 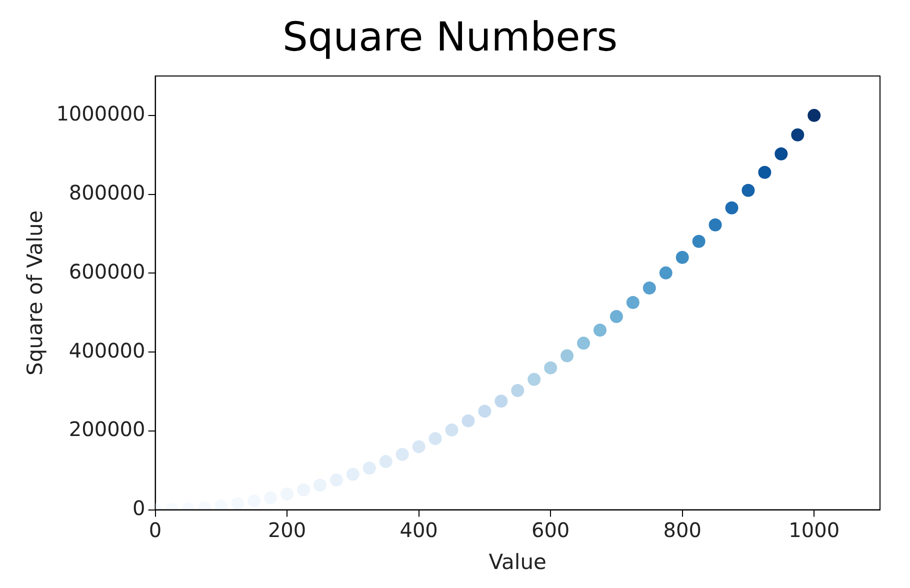 I want to click on y-tick-label: 0, so click(x=139, y=508).